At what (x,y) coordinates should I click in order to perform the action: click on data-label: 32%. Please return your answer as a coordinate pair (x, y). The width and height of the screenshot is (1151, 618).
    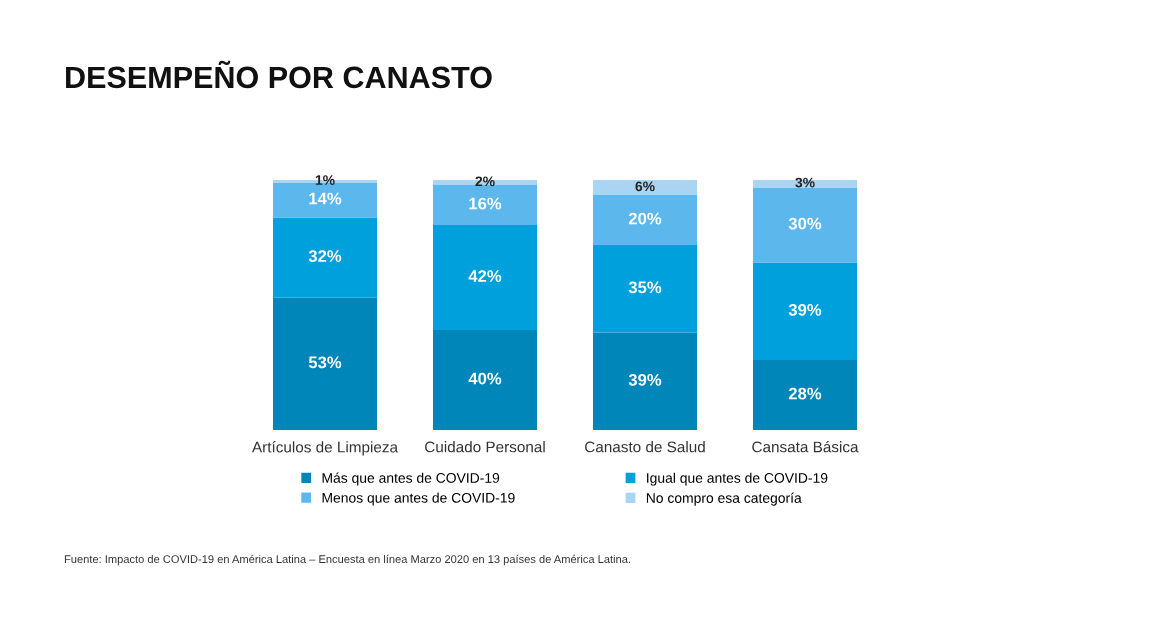
    Looking at the image, I should click on (325, 256).